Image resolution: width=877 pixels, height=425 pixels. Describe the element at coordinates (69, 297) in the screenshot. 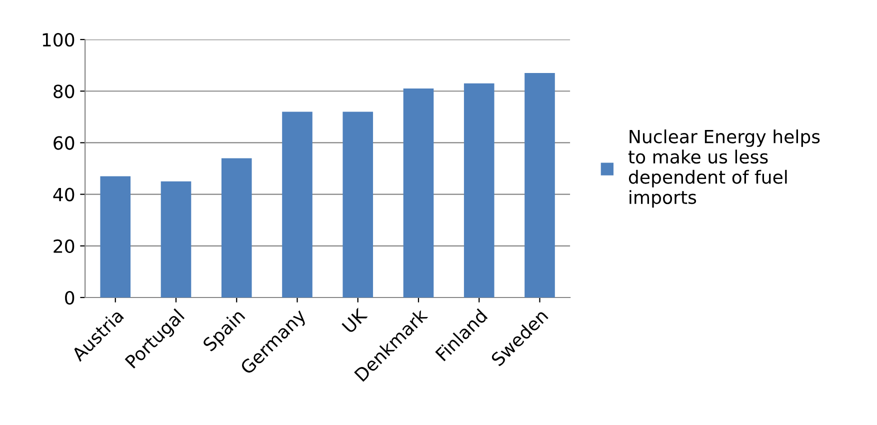

I see `y-tick-label: 0` at that location.